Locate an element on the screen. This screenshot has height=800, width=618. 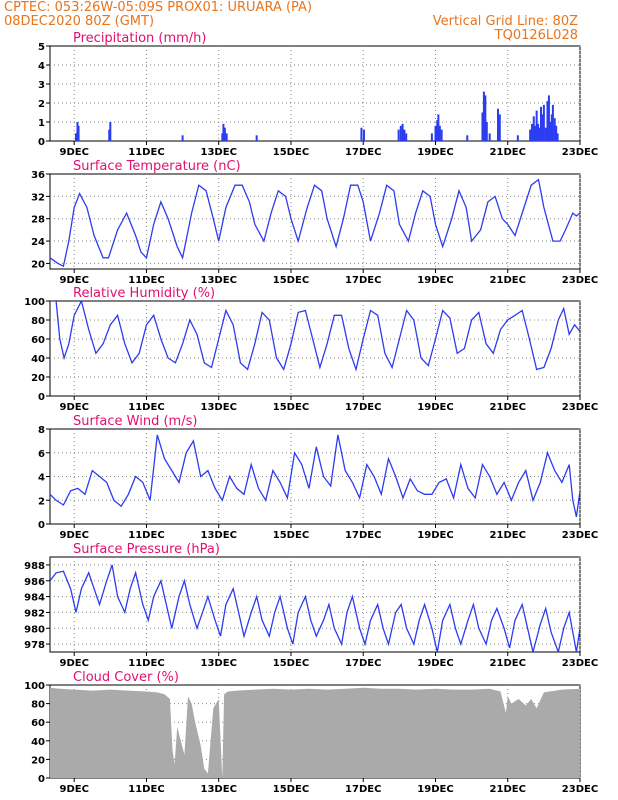
wind-data is located at coordinates (315, 476).